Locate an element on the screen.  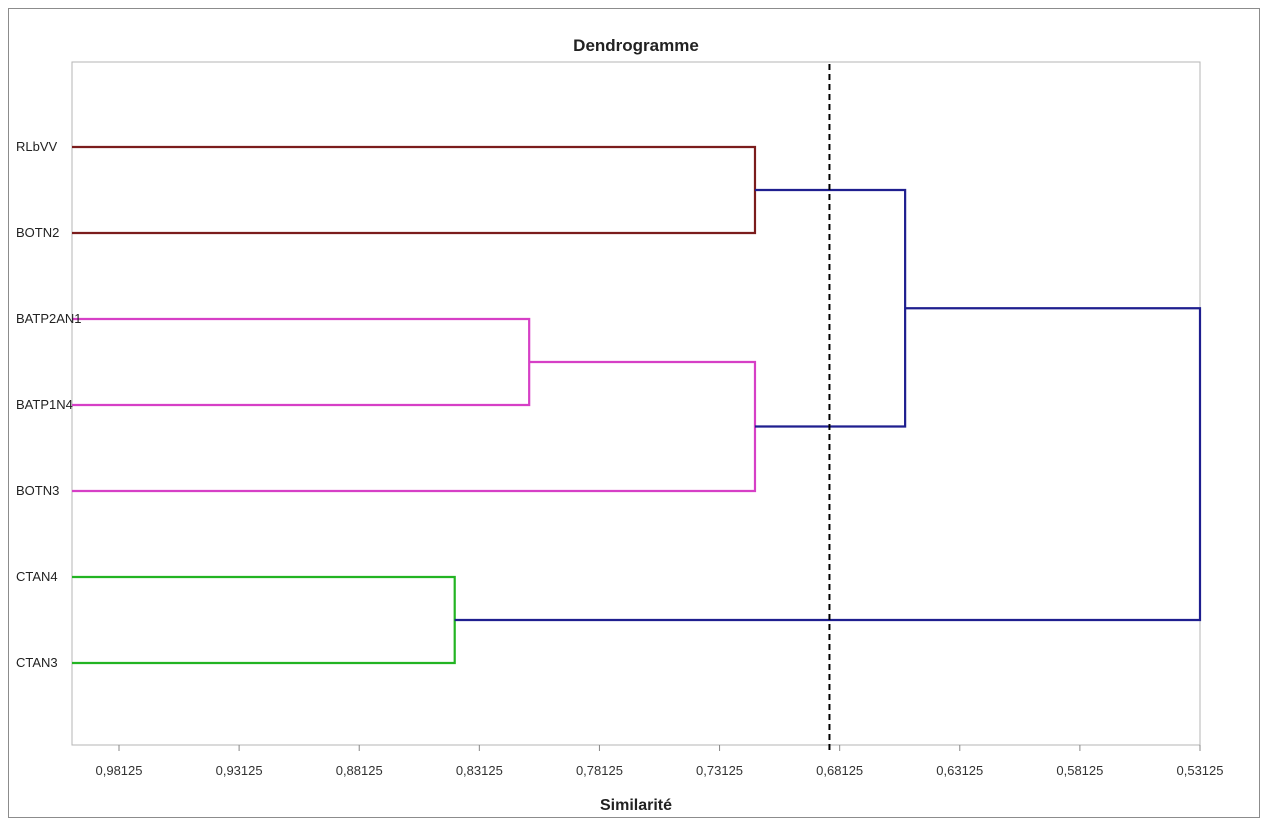
x-tick-label: 0,53125 is located at coordinates (1200, 770).